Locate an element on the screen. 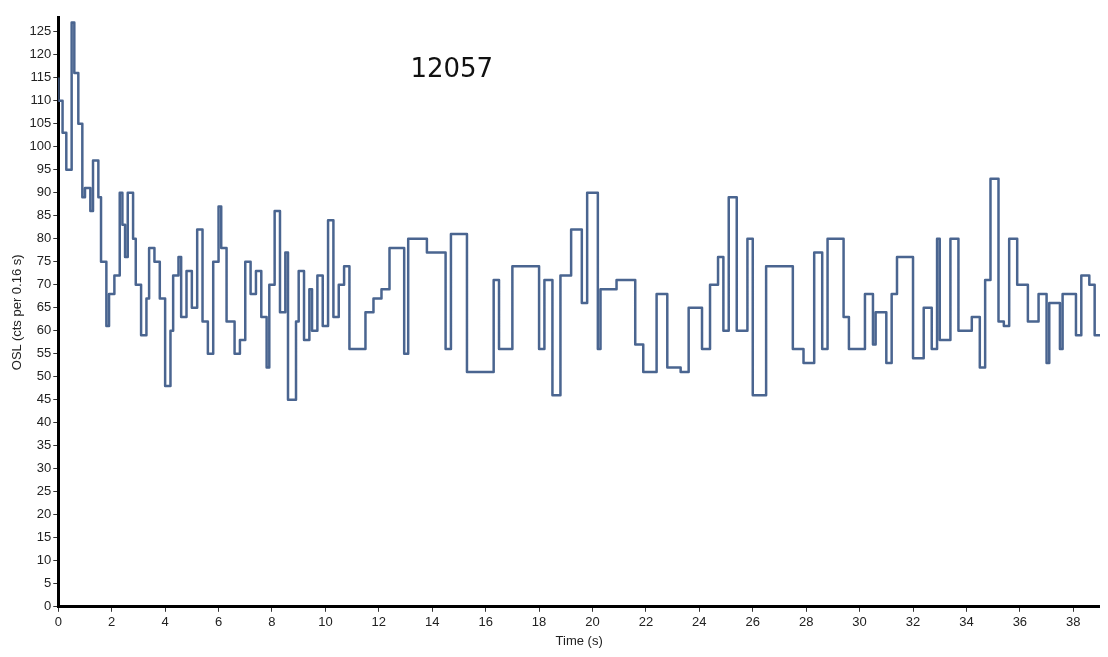 The width and height of the screenshot is (1108, 657). y-tick-label: 90 is located at coordinates (44, 192).